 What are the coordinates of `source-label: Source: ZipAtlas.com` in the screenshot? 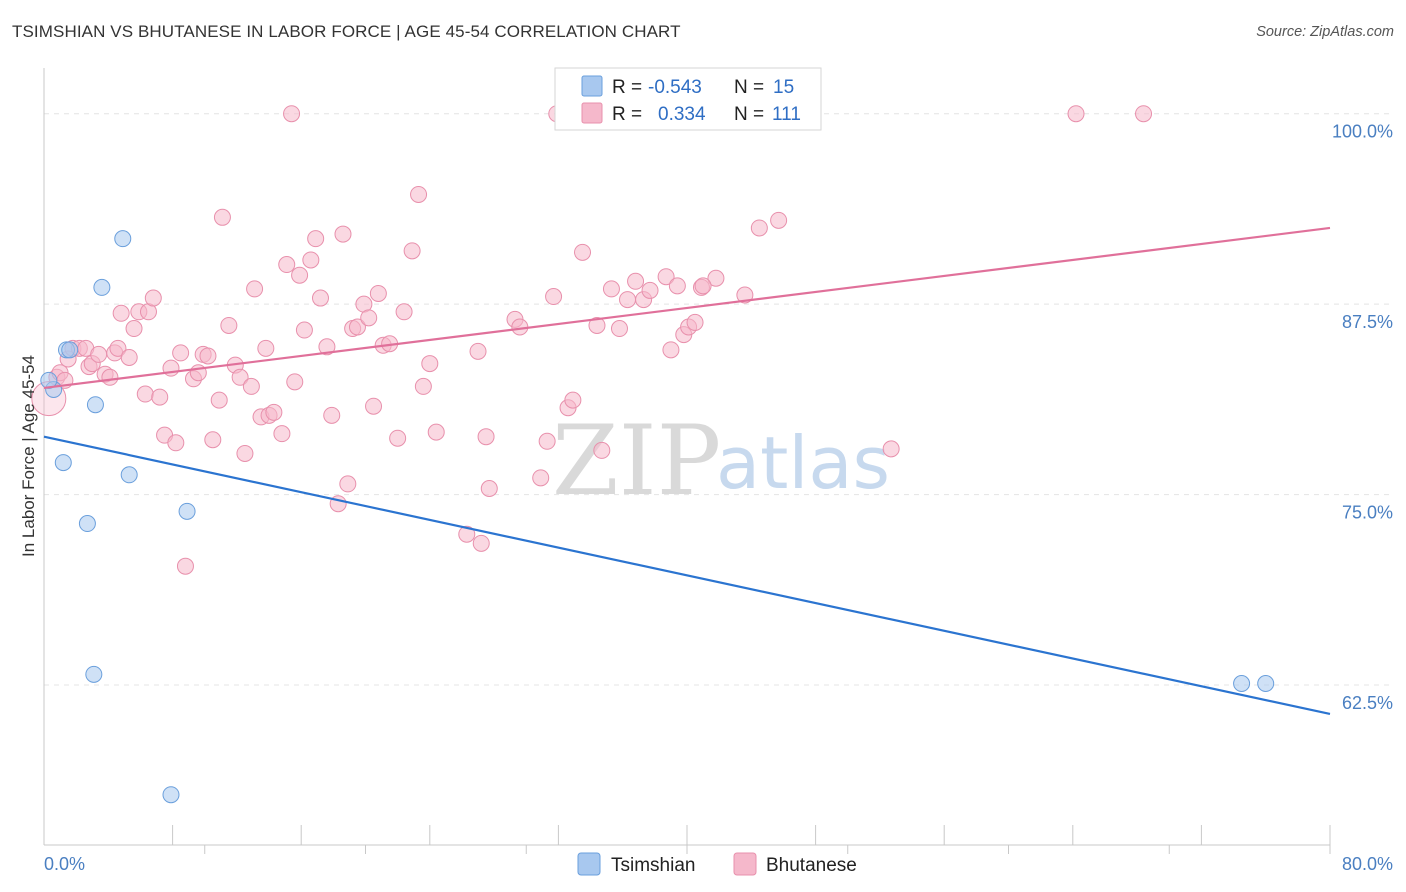 It's located at (1325, 32).